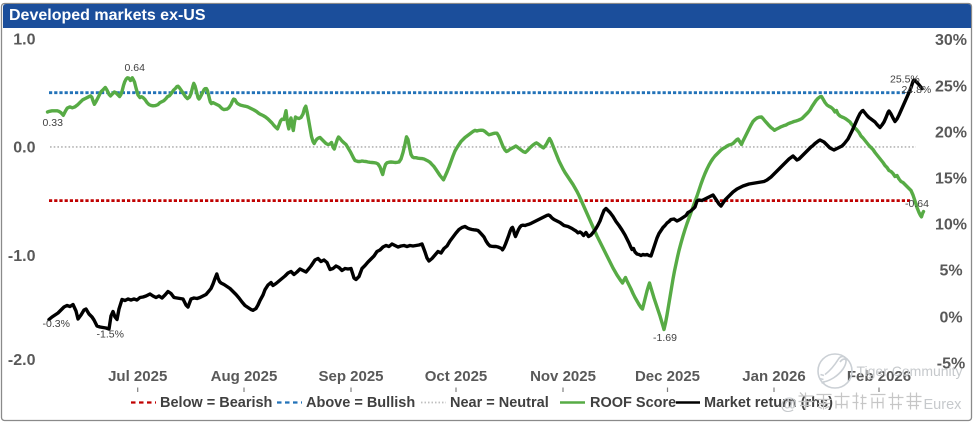  What do you see at coordinates (773, 376) in the screenshot?
I see `svg-text: Jan 2026` at bounding box center [773, 376].